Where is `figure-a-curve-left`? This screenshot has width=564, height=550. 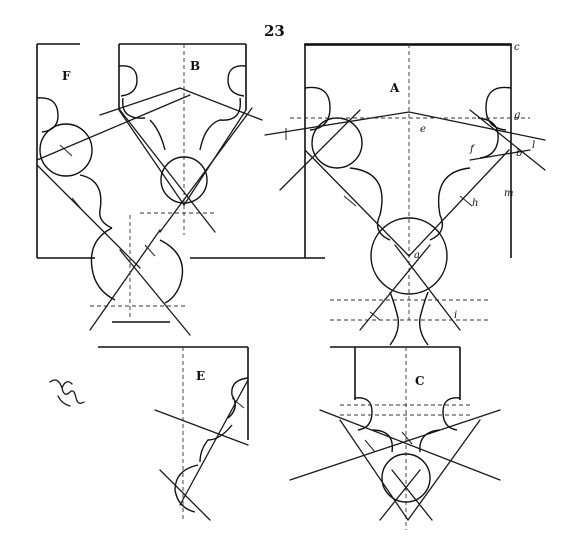
figure-a-curve-left is located at coordinates (370, 204).